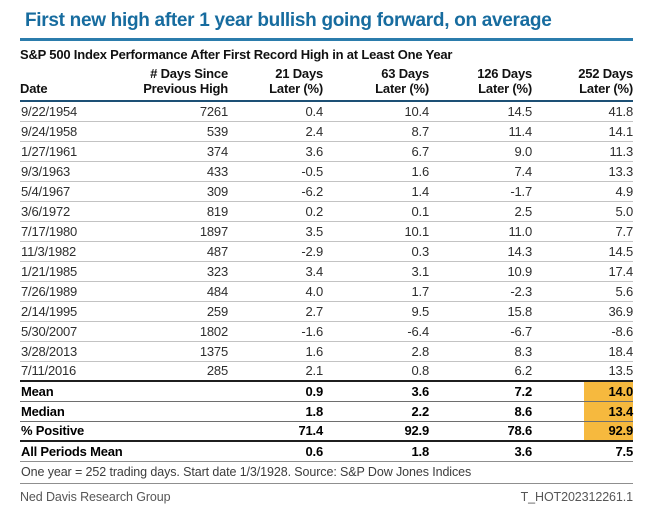 Image resolution: width=652 pixels, height=526 pixels. I want to click on value-cell: 3.6, so click(275, 151).